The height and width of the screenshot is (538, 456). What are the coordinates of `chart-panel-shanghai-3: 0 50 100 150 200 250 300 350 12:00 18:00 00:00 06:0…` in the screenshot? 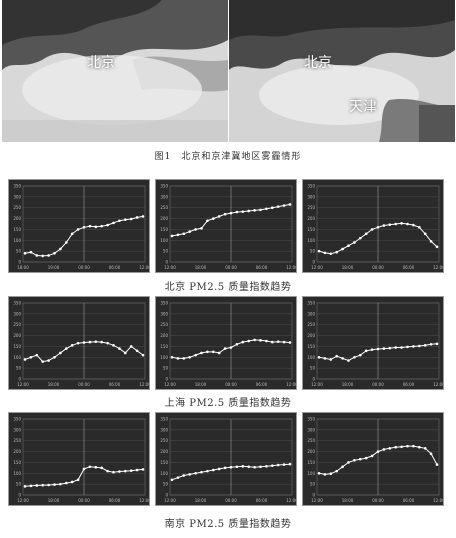 It's located at (373, 343).